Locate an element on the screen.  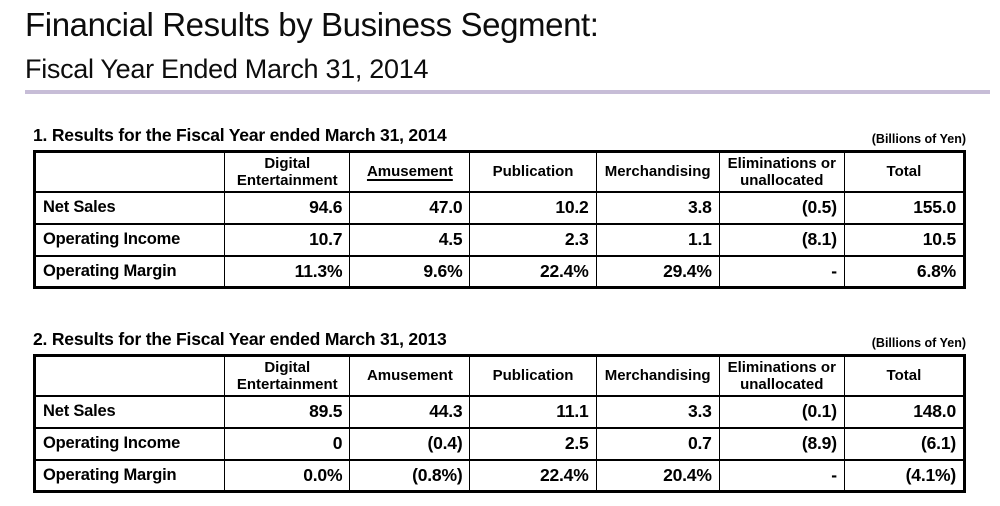
value-cell: 11.3% is located at coordinates (287, 271).